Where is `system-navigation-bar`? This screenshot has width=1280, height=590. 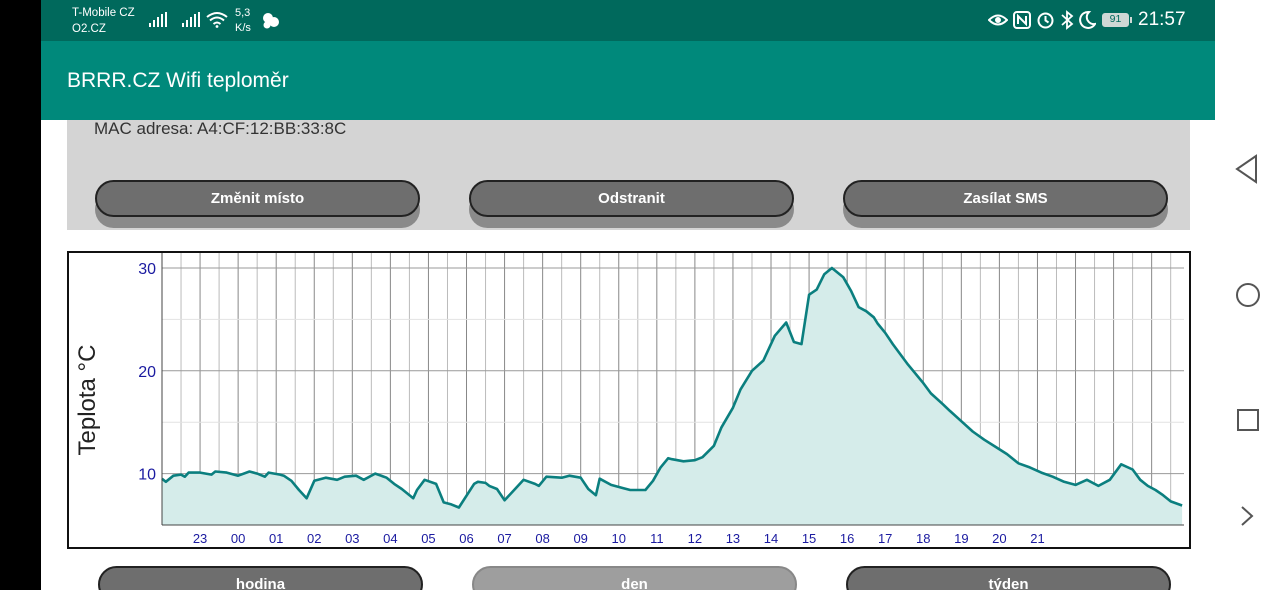
system-navigation-bar is located at coordinates (1247, 295).